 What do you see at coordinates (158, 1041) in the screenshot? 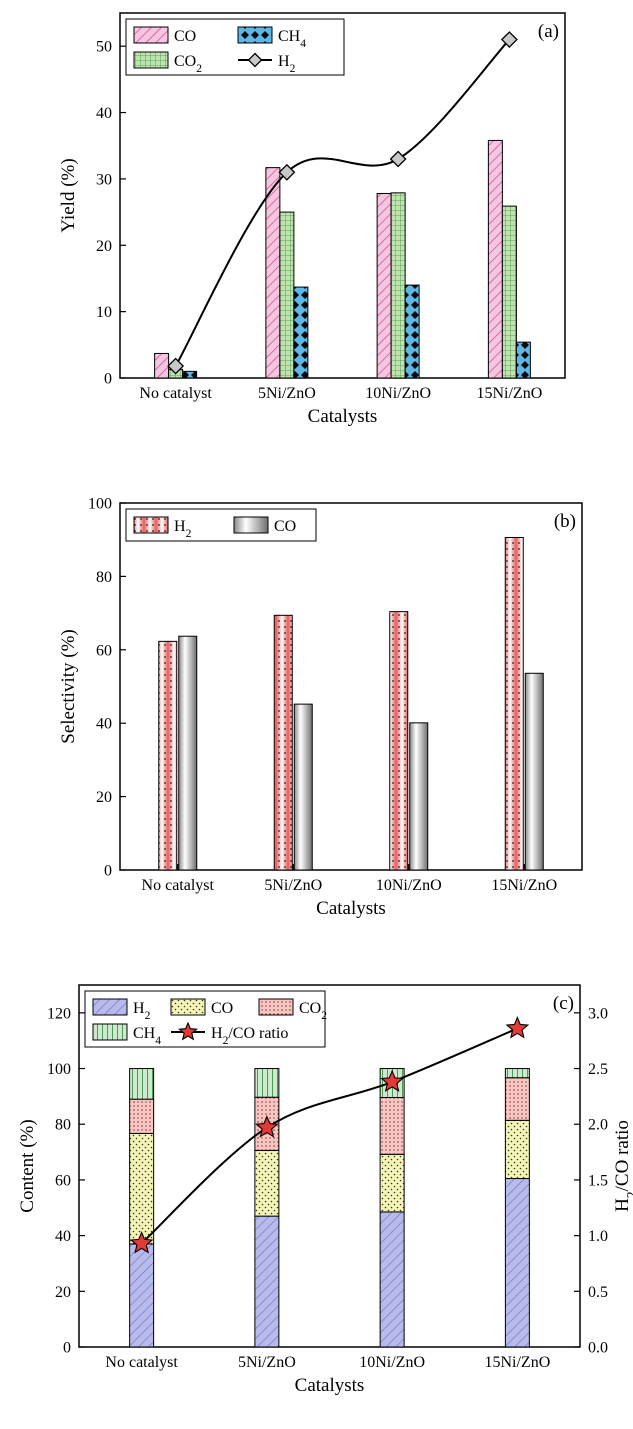
I see `legend-label-sub: 4` at bounding box center [158, 1041].